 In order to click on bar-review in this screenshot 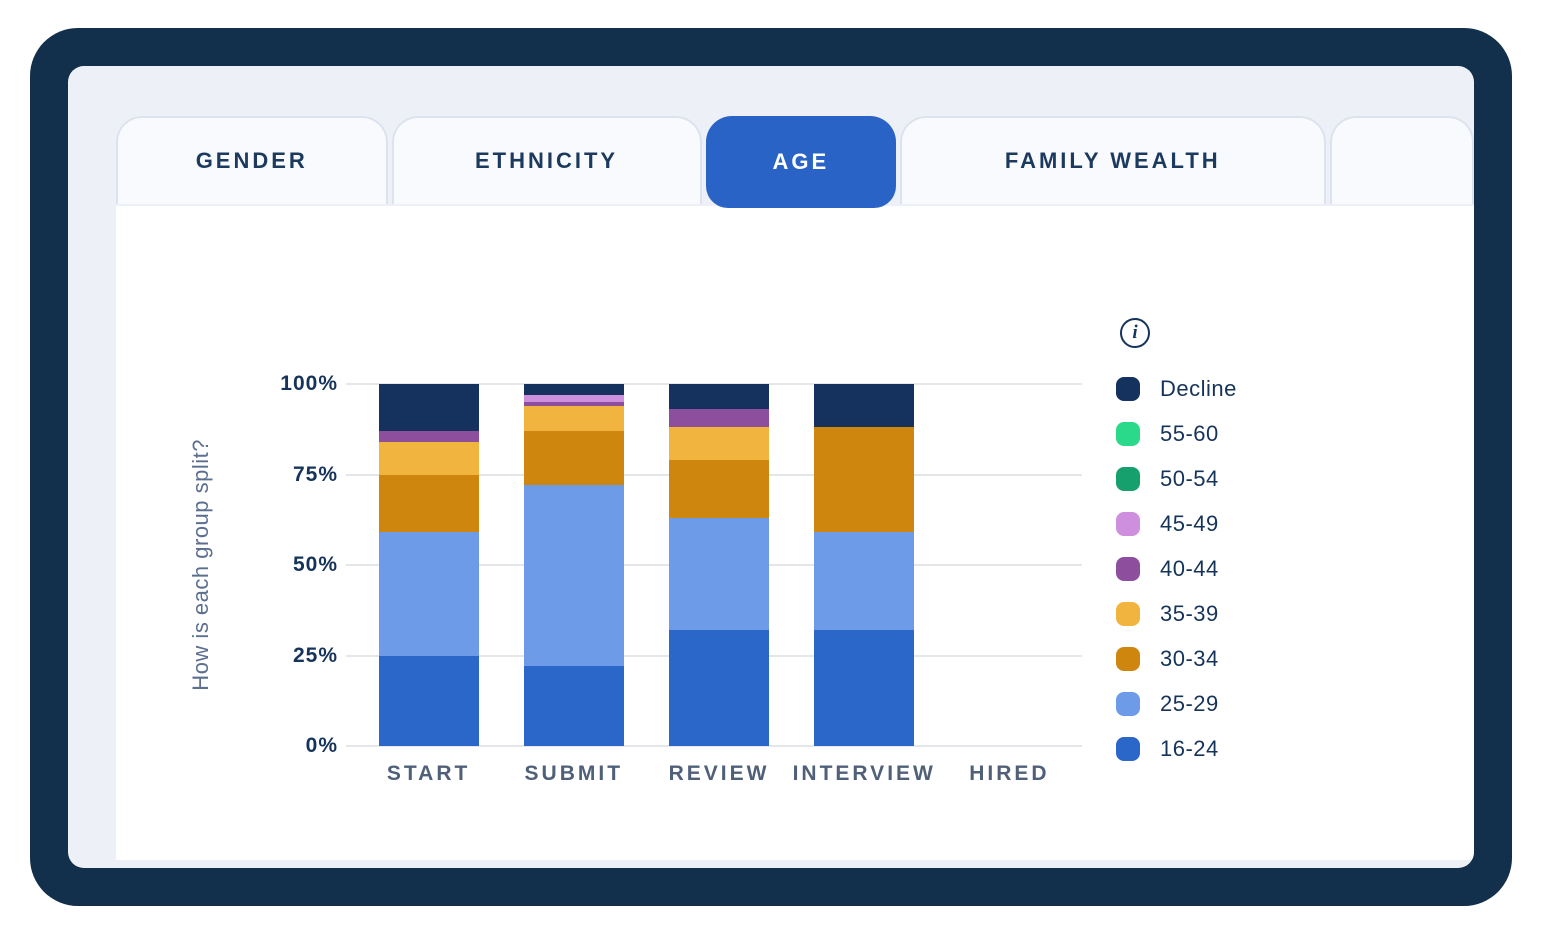, I will do `click(719, 565)`.